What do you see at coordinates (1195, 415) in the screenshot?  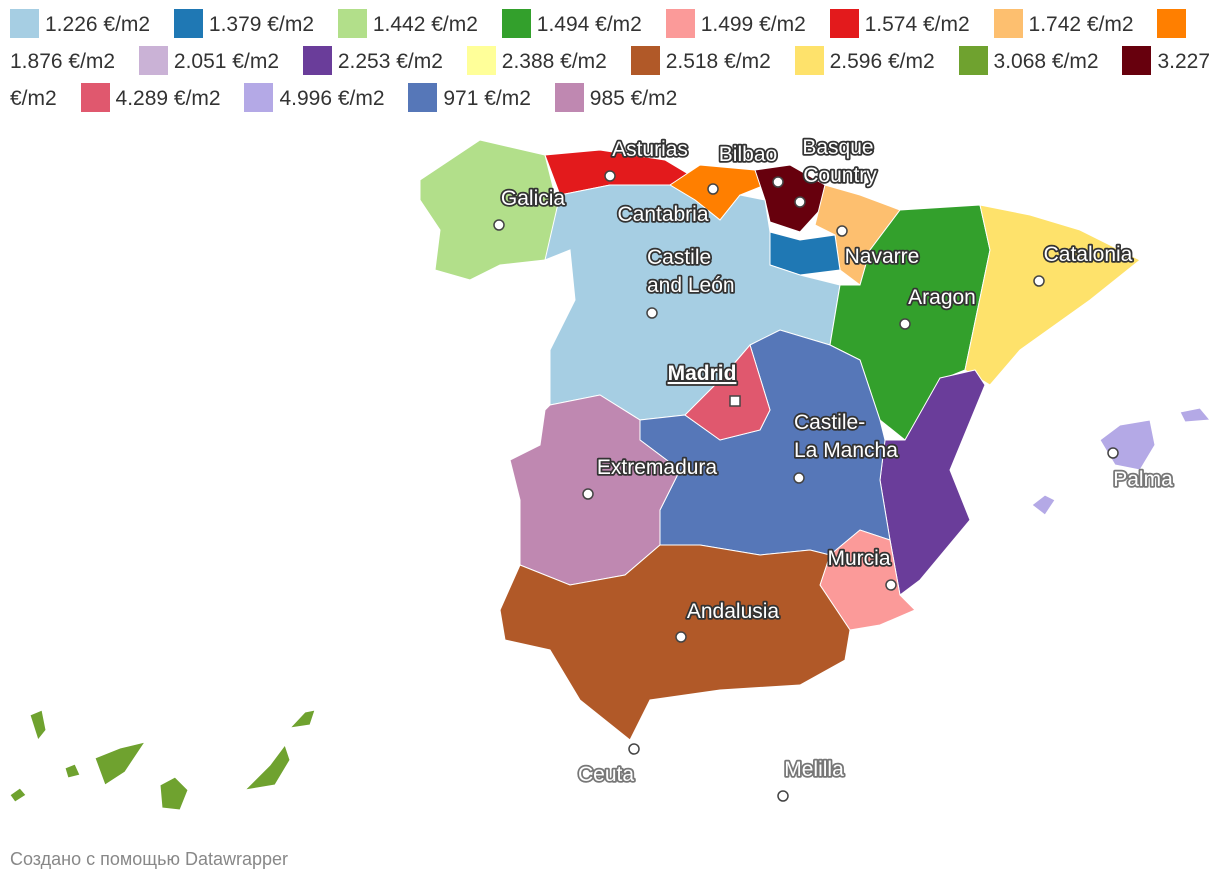 I see `region-menorca` at bounding box center [1195, 415].